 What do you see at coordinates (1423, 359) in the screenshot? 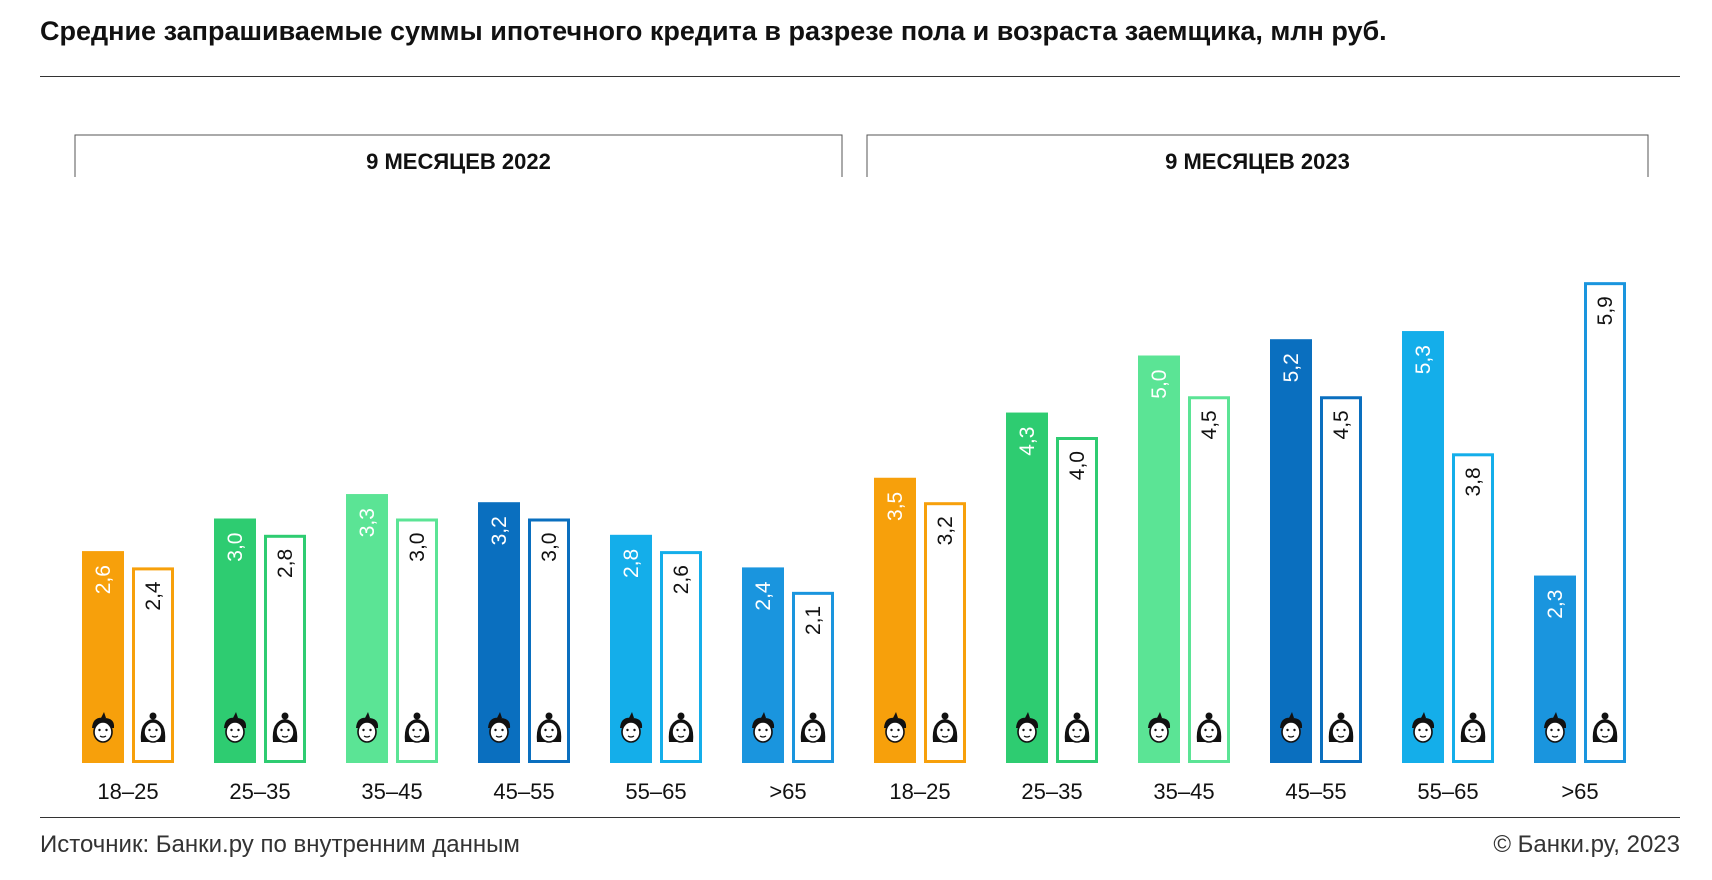
I see `data-label: 5,3` at bounding box center [1423, 359].